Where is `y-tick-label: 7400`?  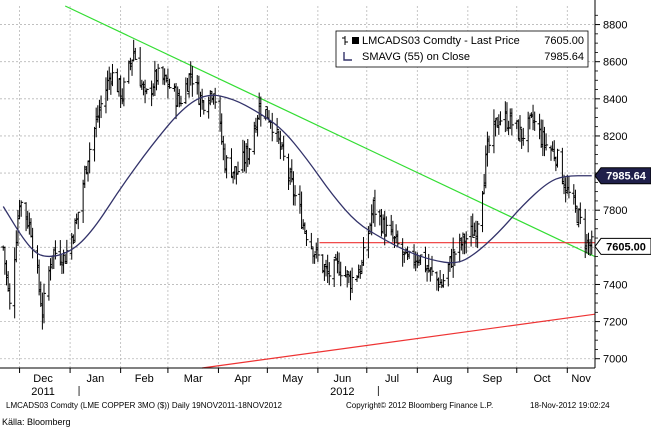 y-tick-label: 7400 is located at coordinates (615, 285).